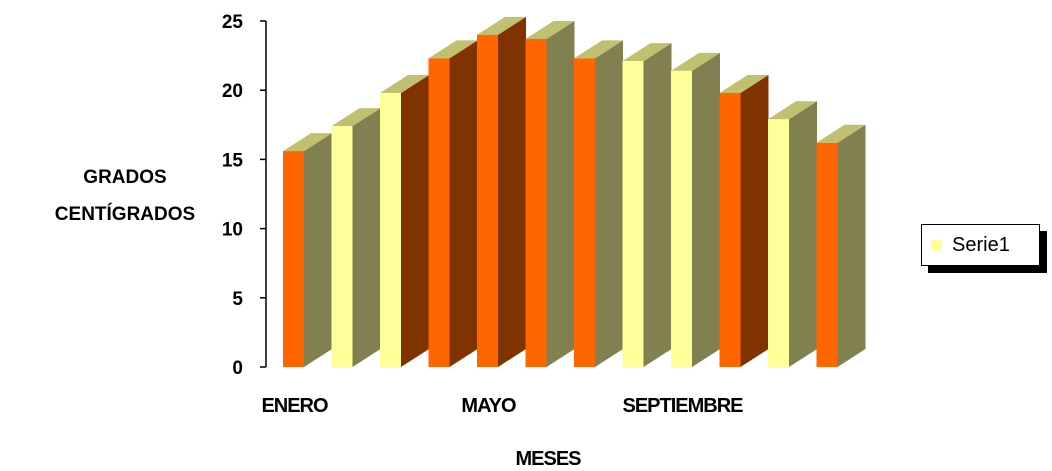  I want to click on y-axis-title-line1: GRADOS, so click(124, 177).